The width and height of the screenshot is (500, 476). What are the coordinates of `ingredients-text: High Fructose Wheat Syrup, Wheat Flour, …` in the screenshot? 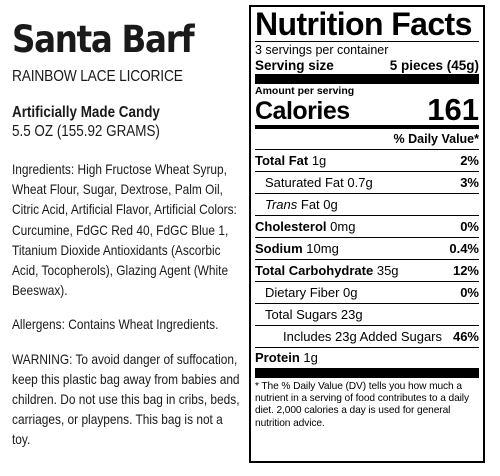 It's located at (124, 230).